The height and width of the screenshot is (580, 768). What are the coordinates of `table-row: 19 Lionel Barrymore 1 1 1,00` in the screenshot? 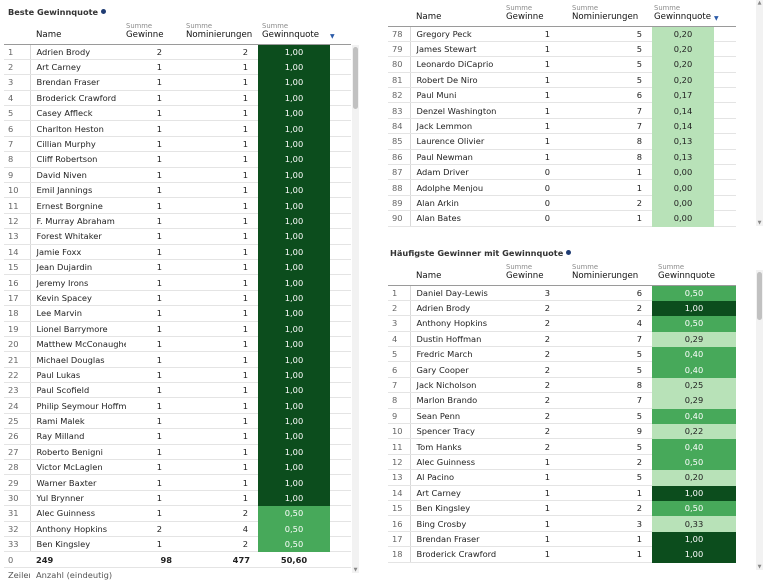 It's located at (177, 329).